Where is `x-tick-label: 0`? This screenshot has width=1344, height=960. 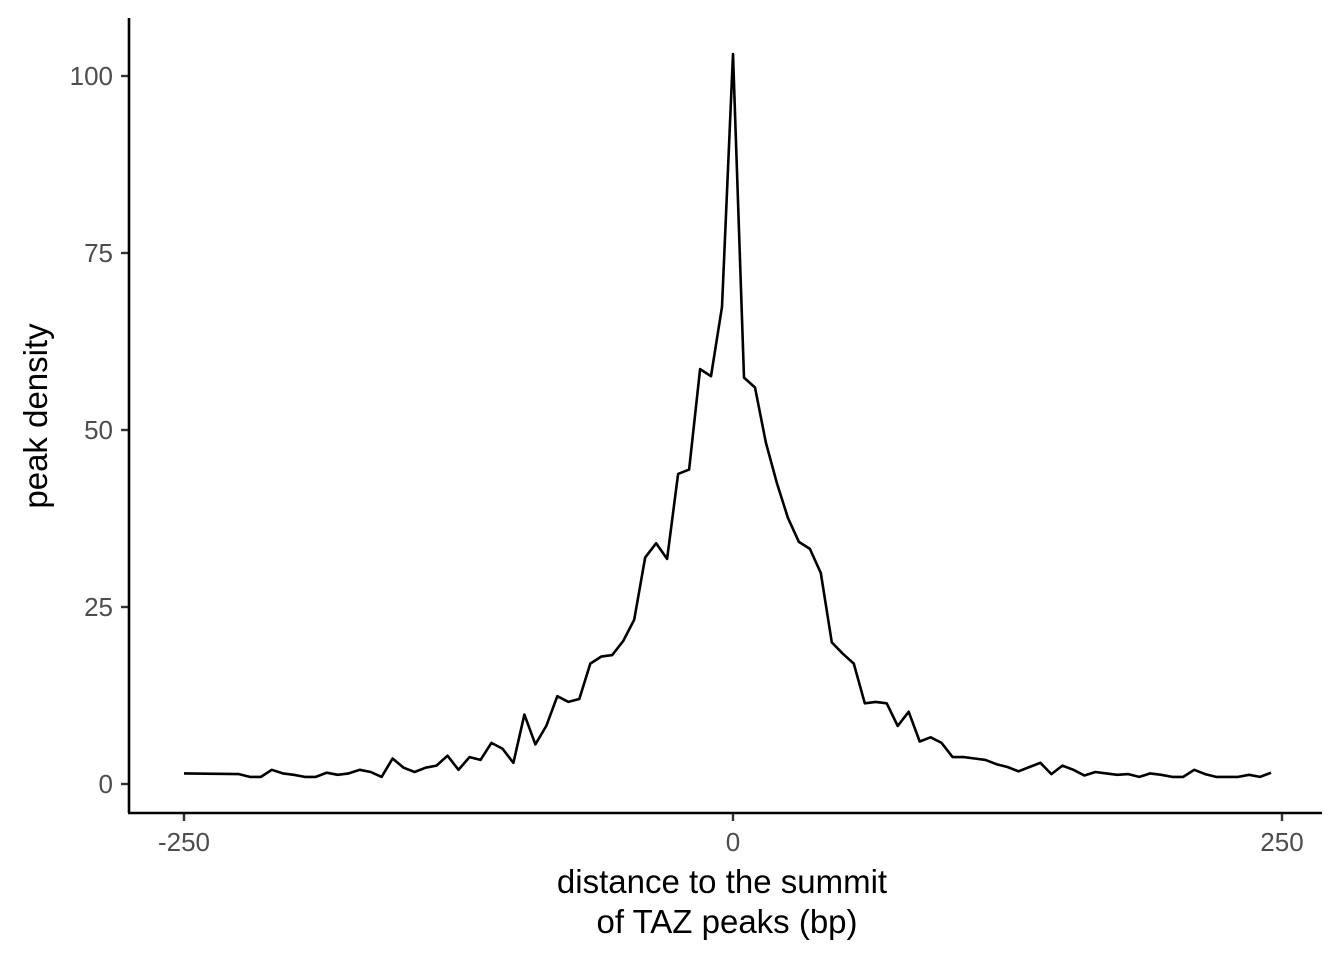 x-tick-label: 0 is located at coordinates (733, 842).